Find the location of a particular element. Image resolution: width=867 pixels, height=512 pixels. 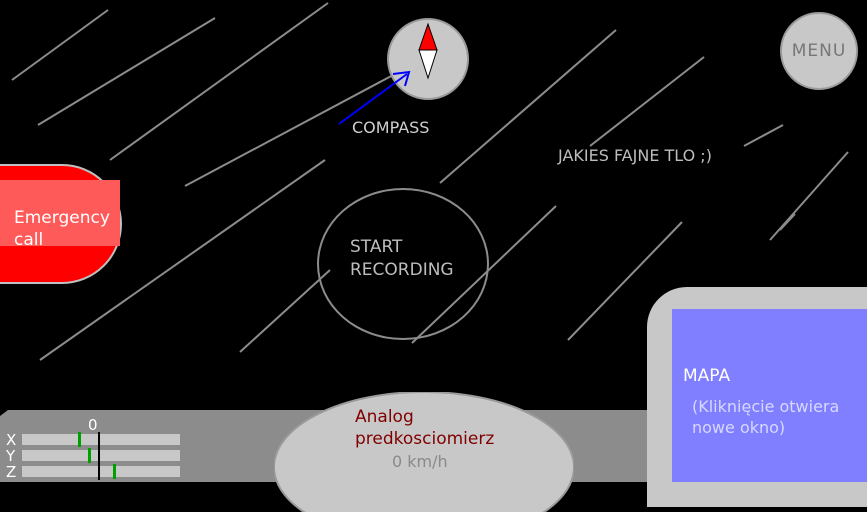

emergency-line2: call is located at coordinates (29, 240).